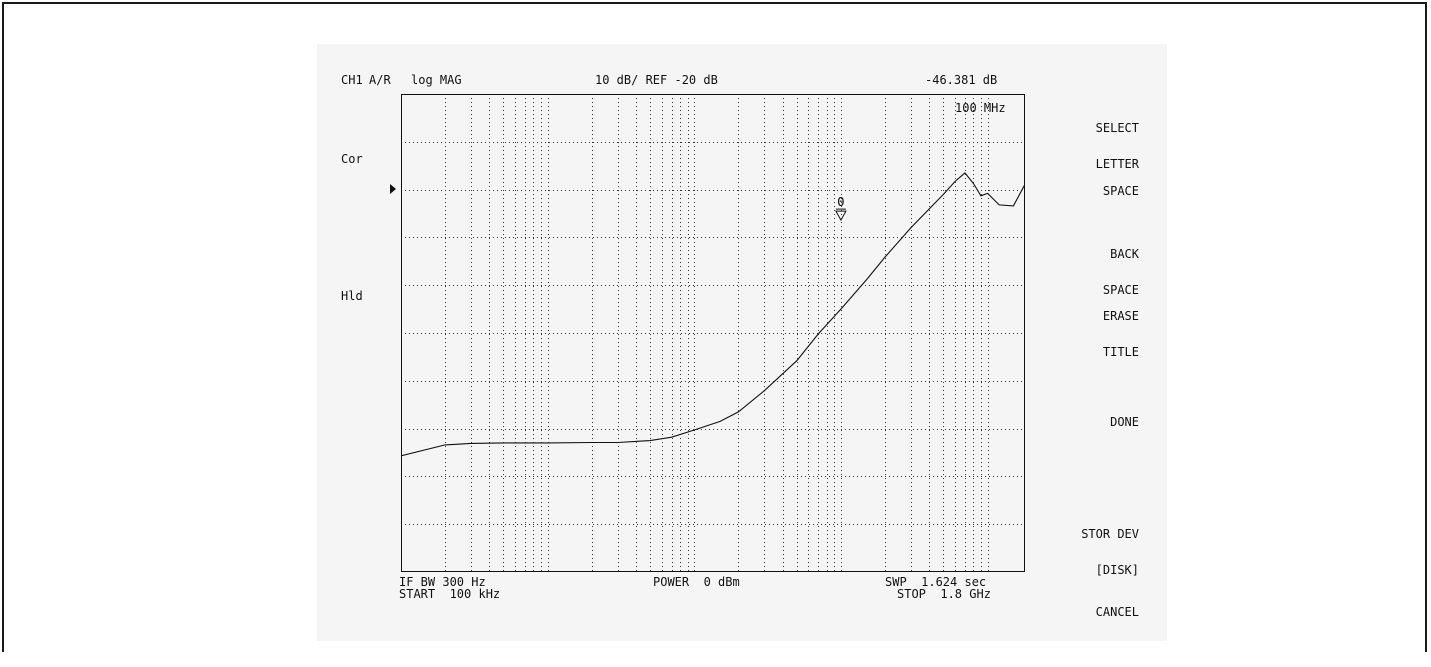 The image size is (1431, 667). Describe the element at coordinates (1120, 316) in the screenshot. I see `softkey-line1: ERASE` at that location.